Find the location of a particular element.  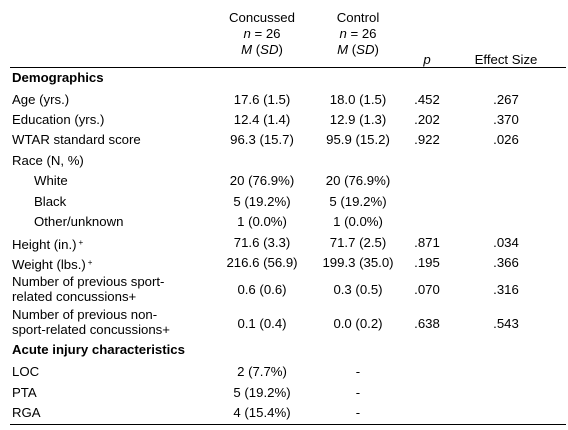

section-demographics: Demographics is located at coordinates (58, 77).